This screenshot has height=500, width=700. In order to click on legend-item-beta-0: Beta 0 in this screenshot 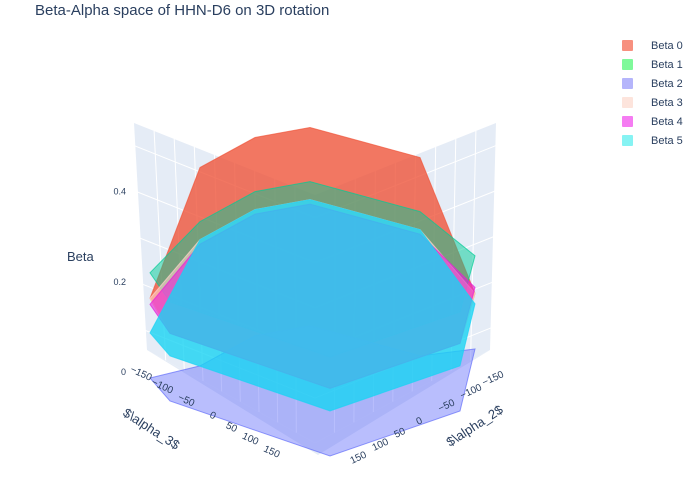, I will do `click(652, 45)`.